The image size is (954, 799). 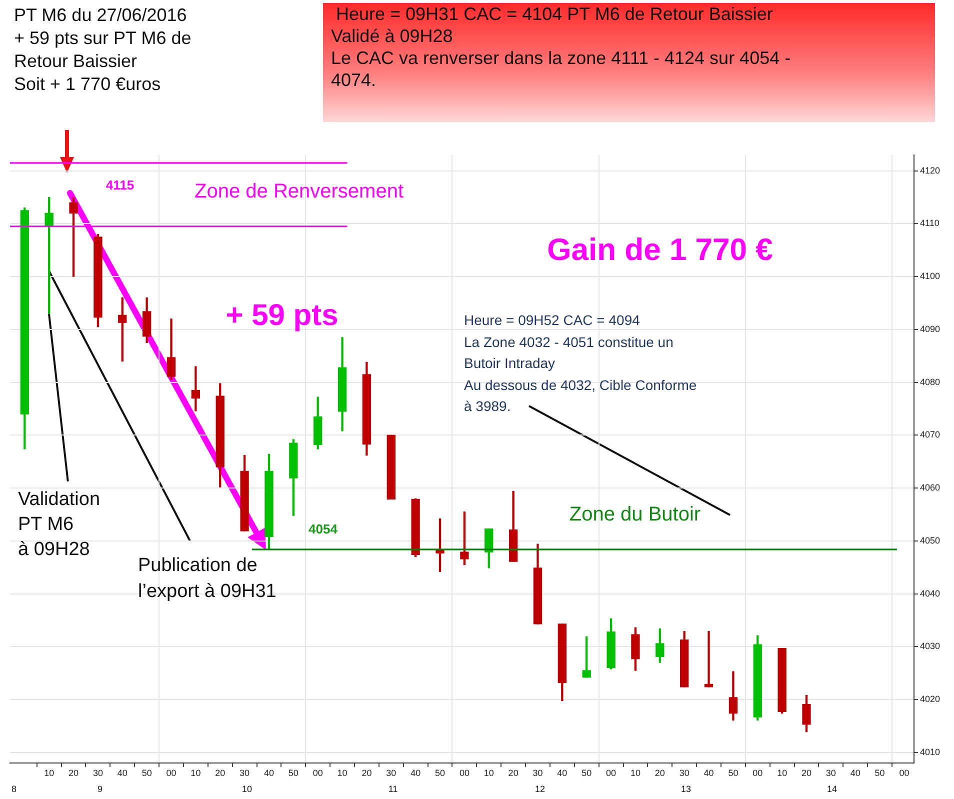 I want to click on annotation: Publication de l’export à 09H31, so click(x=207, y=579).